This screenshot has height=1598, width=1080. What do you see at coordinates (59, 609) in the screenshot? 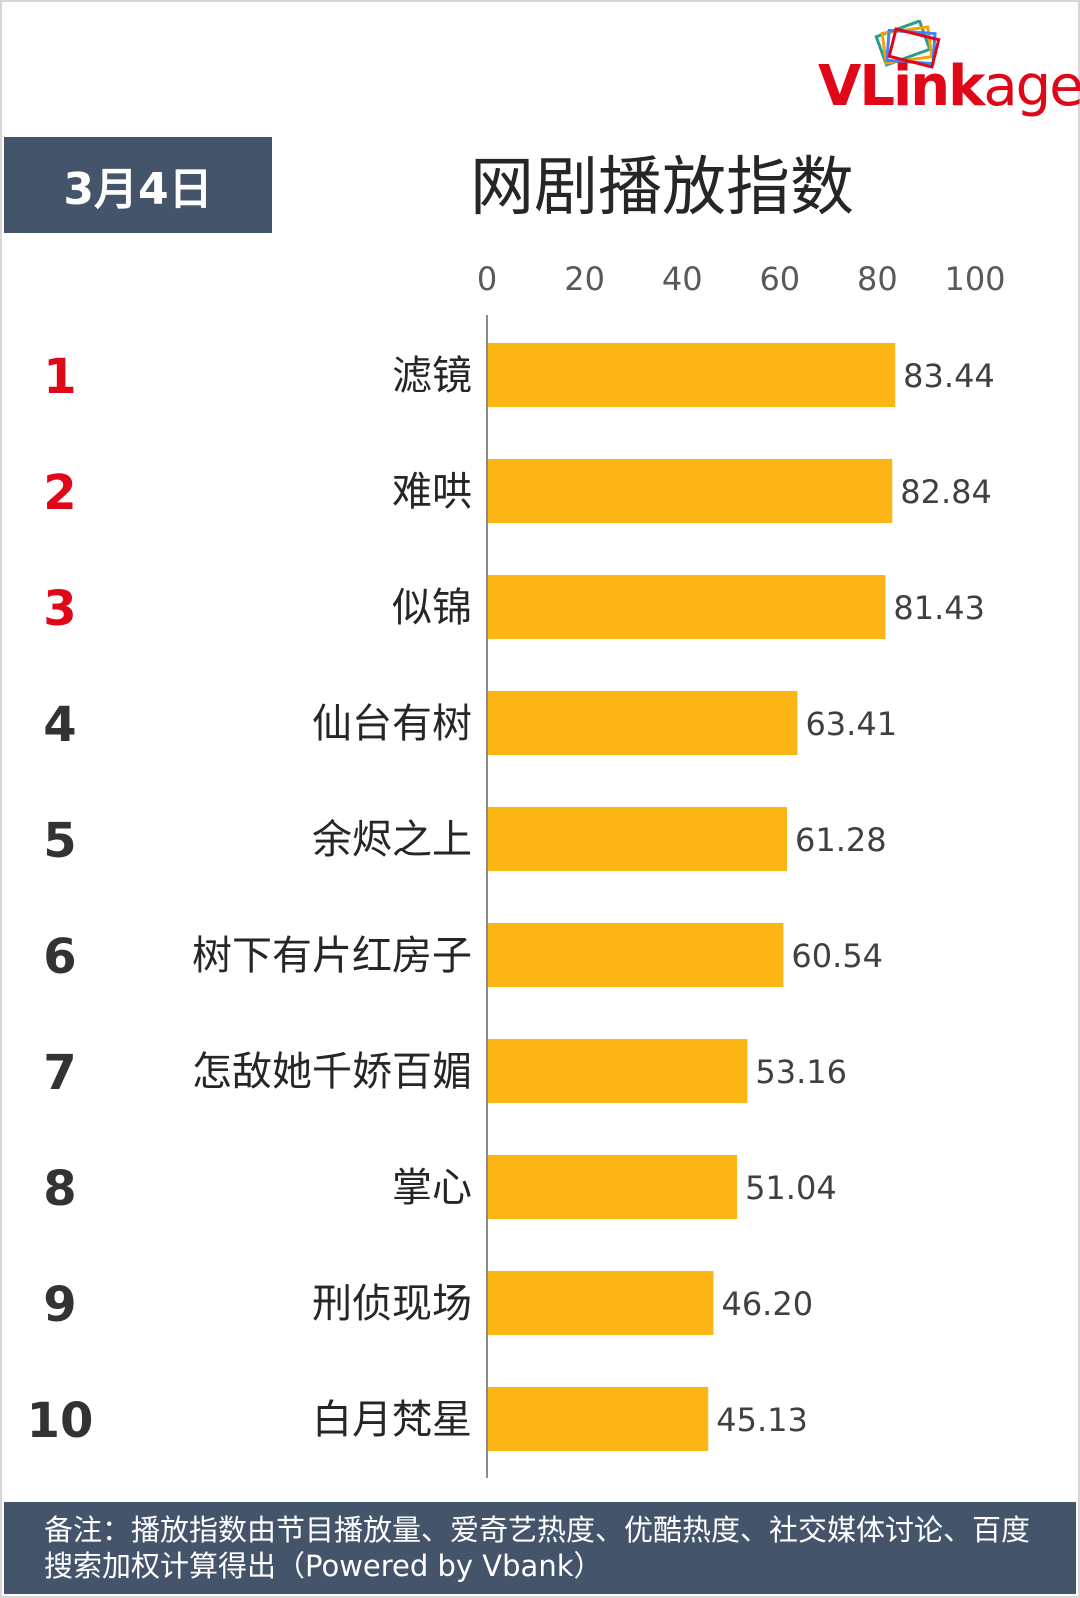
I see `rank-label: 3` at bounding box center [59, 609].